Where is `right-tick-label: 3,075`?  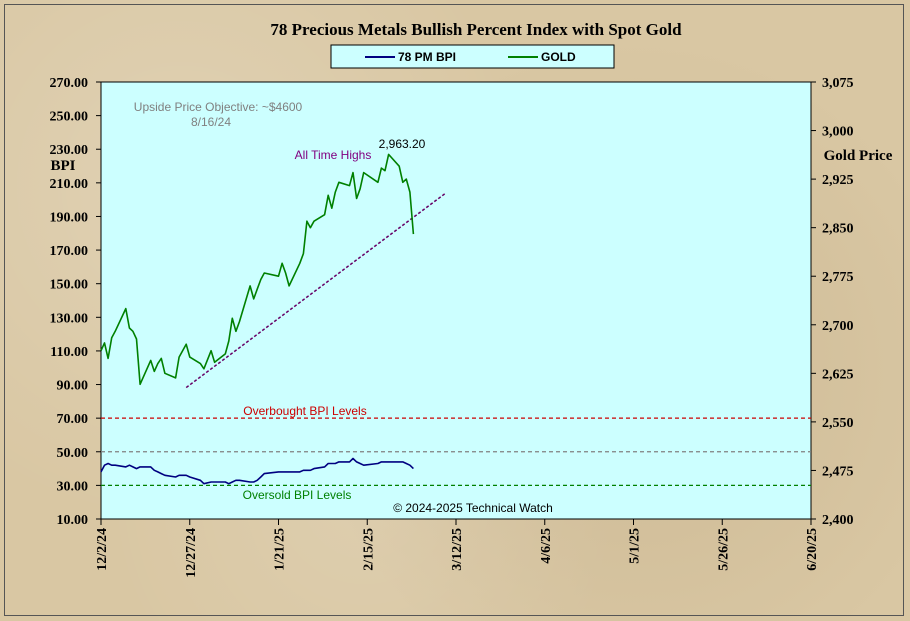
right-tick-label: 3,075 is located at coordinates (838, 83).